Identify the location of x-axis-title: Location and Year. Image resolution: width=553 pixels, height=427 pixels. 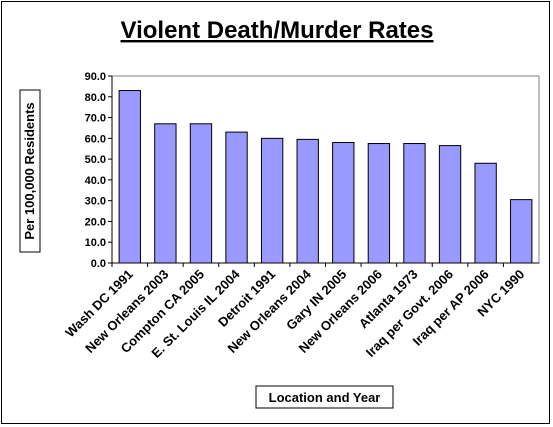
(325, 397).